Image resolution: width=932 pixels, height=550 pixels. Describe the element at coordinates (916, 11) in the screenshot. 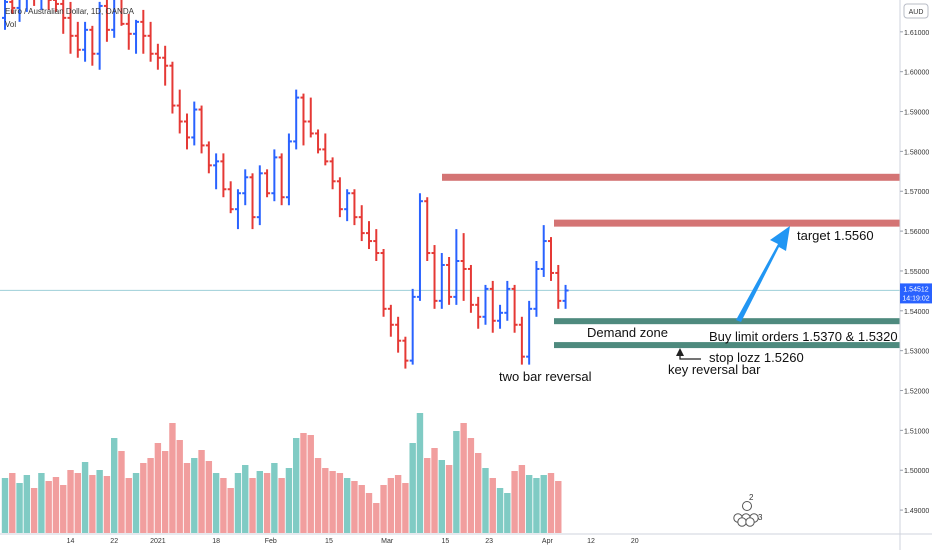

I see `currency-badge` at that location.